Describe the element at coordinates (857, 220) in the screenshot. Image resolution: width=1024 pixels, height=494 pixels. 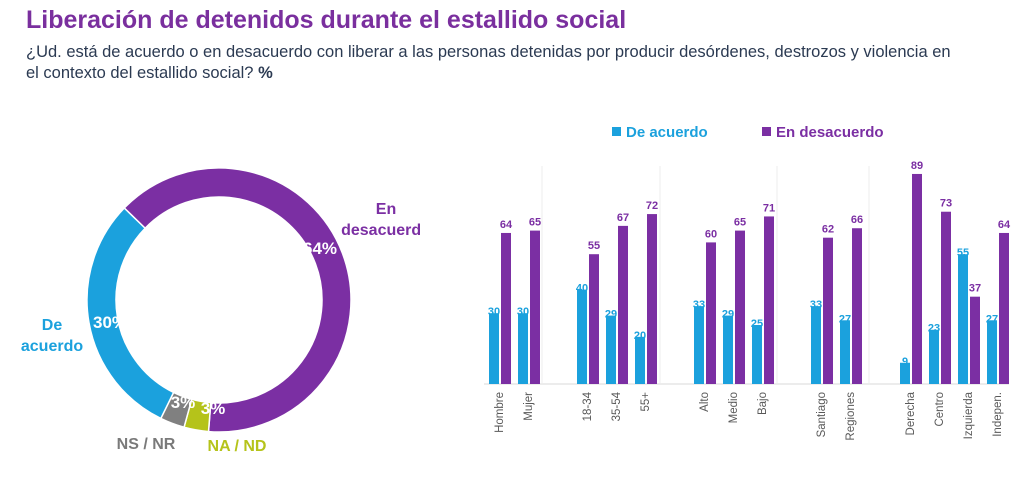
I see `value-label-desacuerdo-9: 66` at that location.